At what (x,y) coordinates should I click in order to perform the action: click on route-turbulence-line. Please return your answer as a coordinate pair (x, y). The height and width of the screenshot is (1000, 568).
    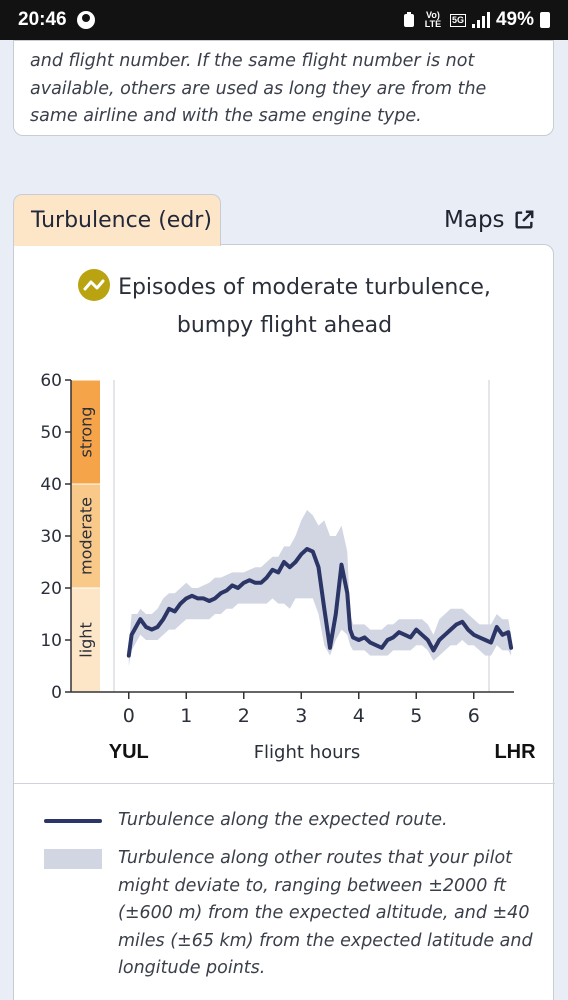
    Looking at the image, I should click on (320, 602).